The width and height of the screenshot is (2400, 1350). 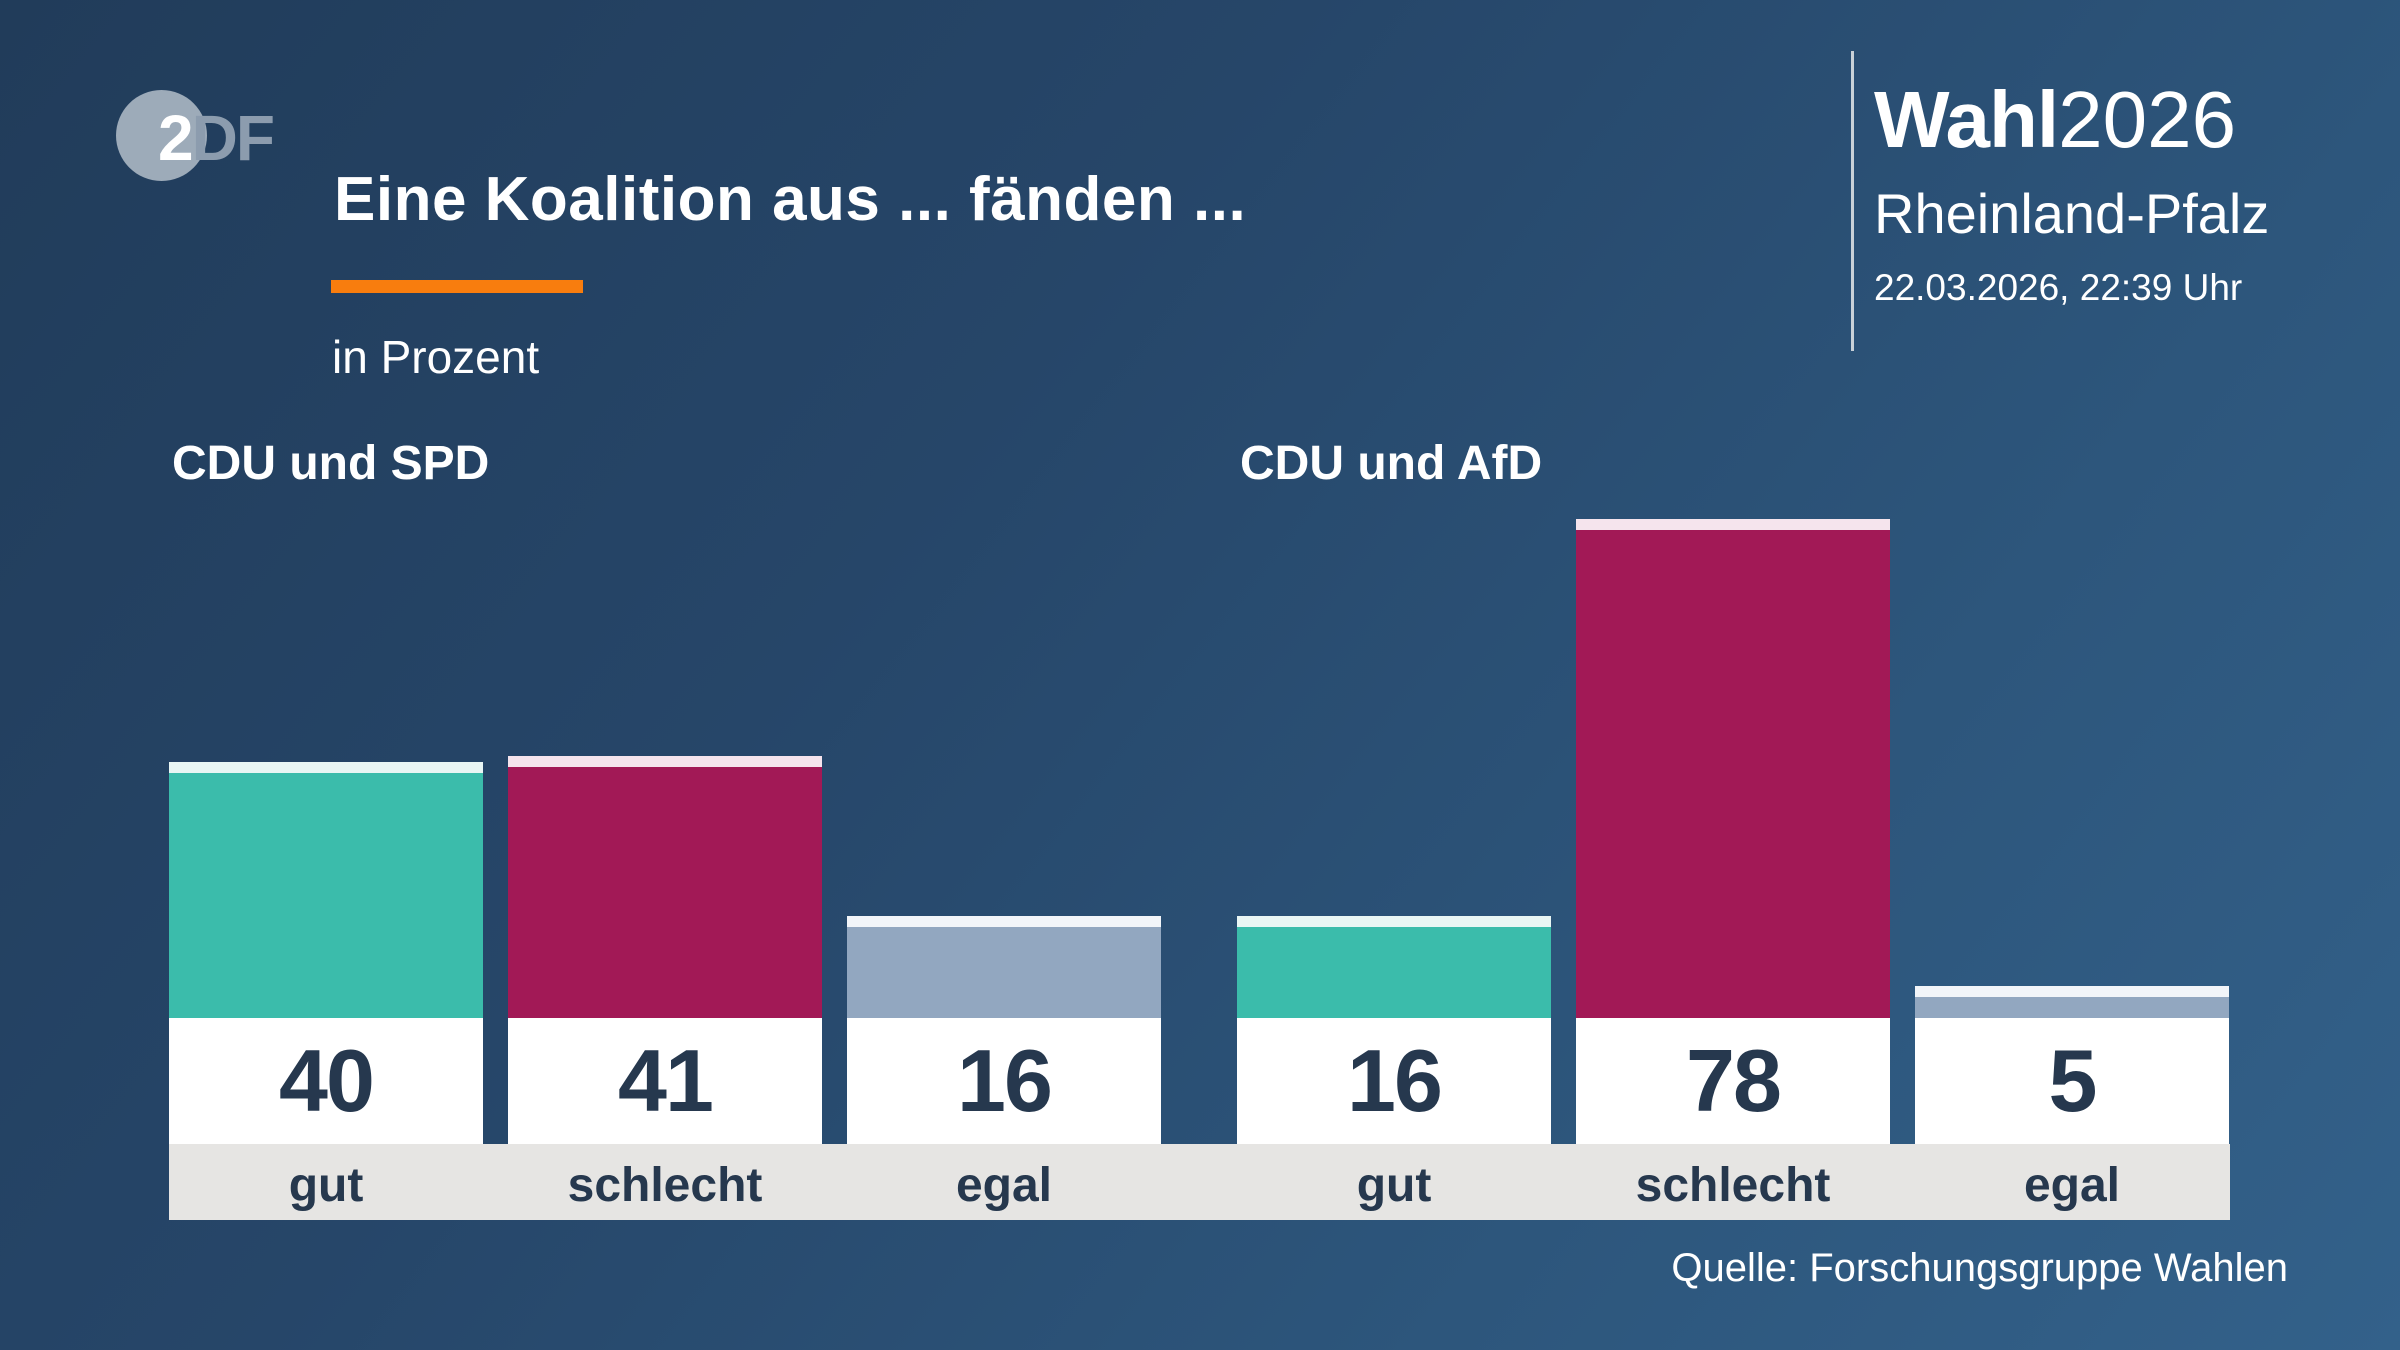 I want to click on value-box: 40, so click(x=326, y=1081).